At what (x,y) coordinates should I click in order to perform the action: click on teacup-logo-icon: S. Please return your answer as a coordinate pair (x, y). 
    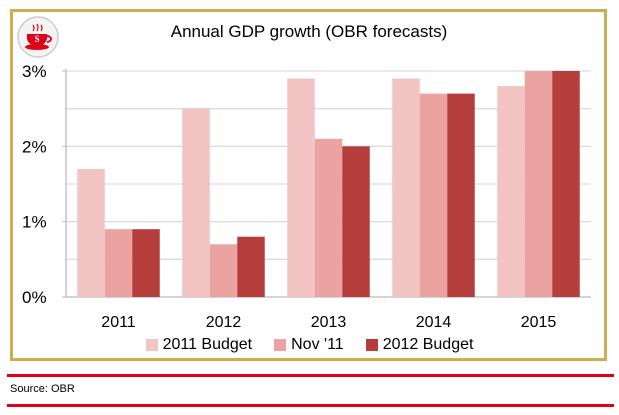
    Looking at the image, I should click on (38, 37).